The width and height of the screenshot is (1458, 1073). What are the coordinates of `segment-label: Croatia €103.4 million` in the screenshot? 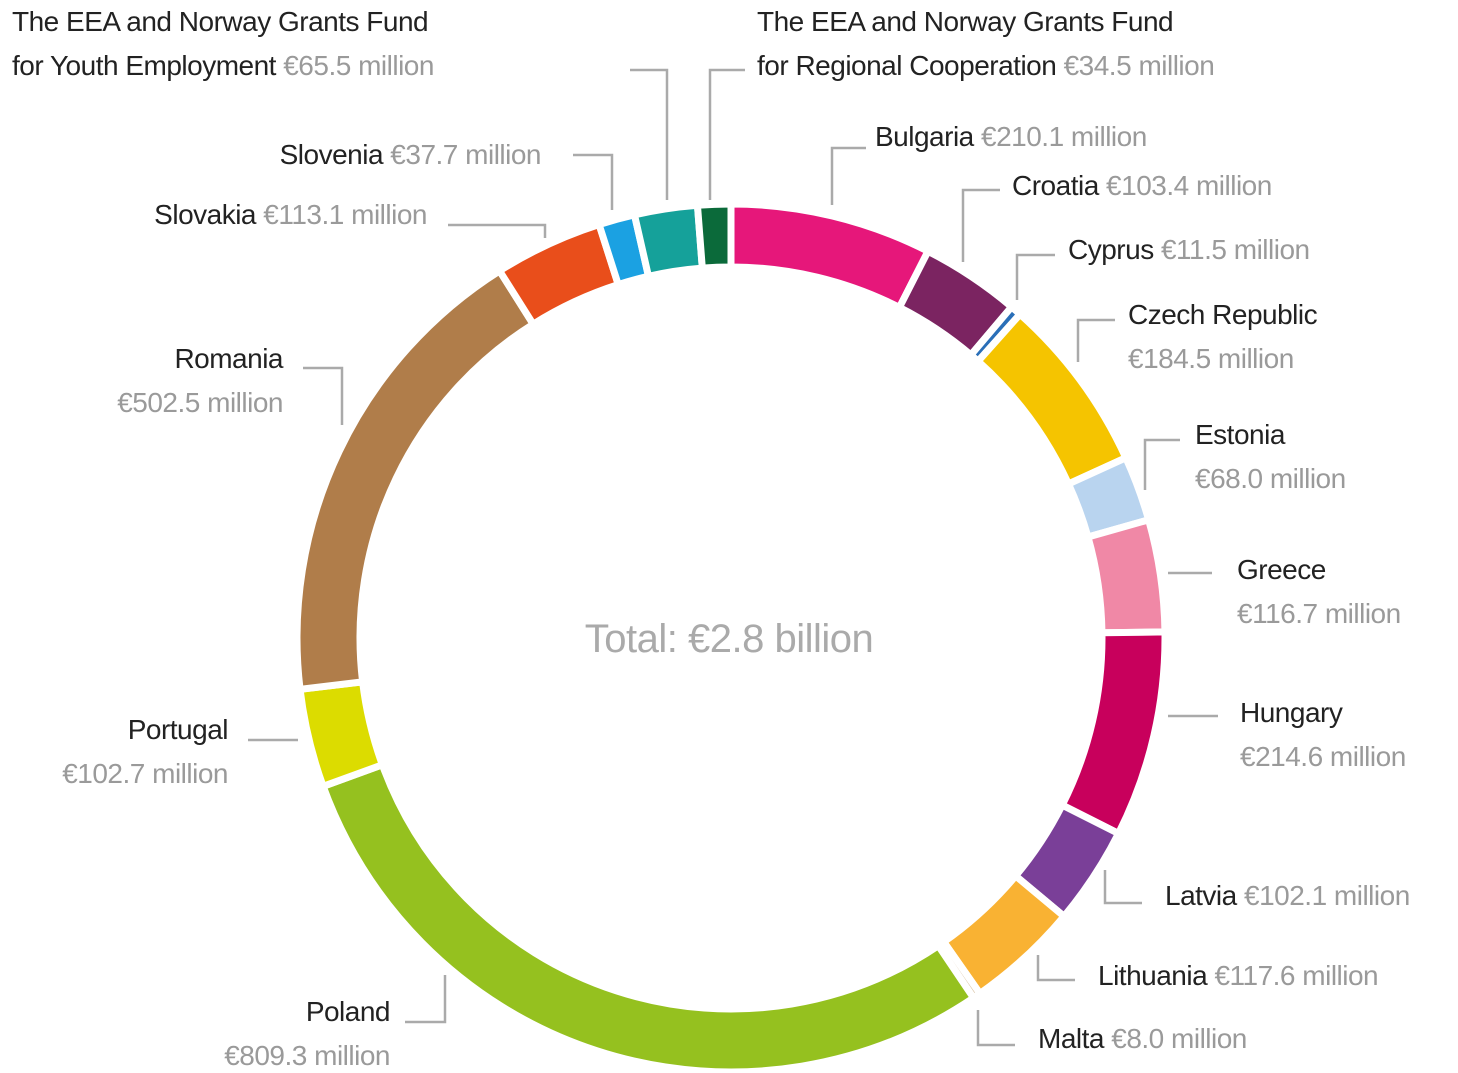 It's located at (1142, 186).